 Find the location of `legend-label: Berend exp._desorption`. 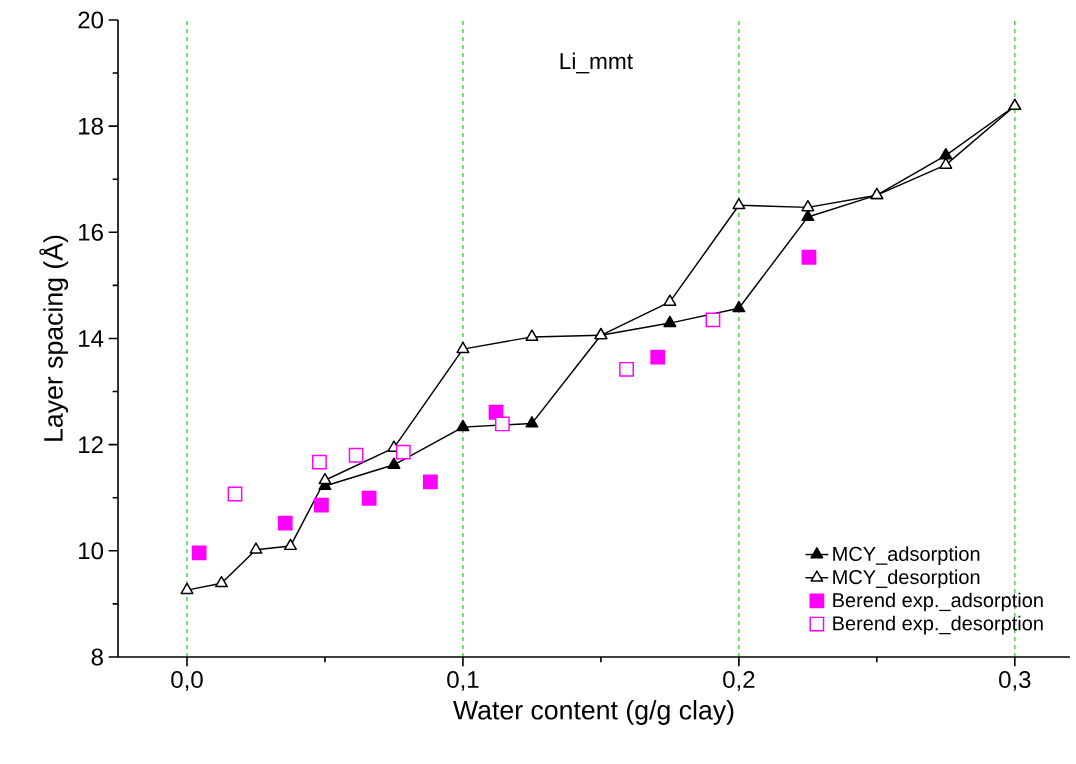

legend-label: Berend exp._desorption is located at coordinates (938, 625).